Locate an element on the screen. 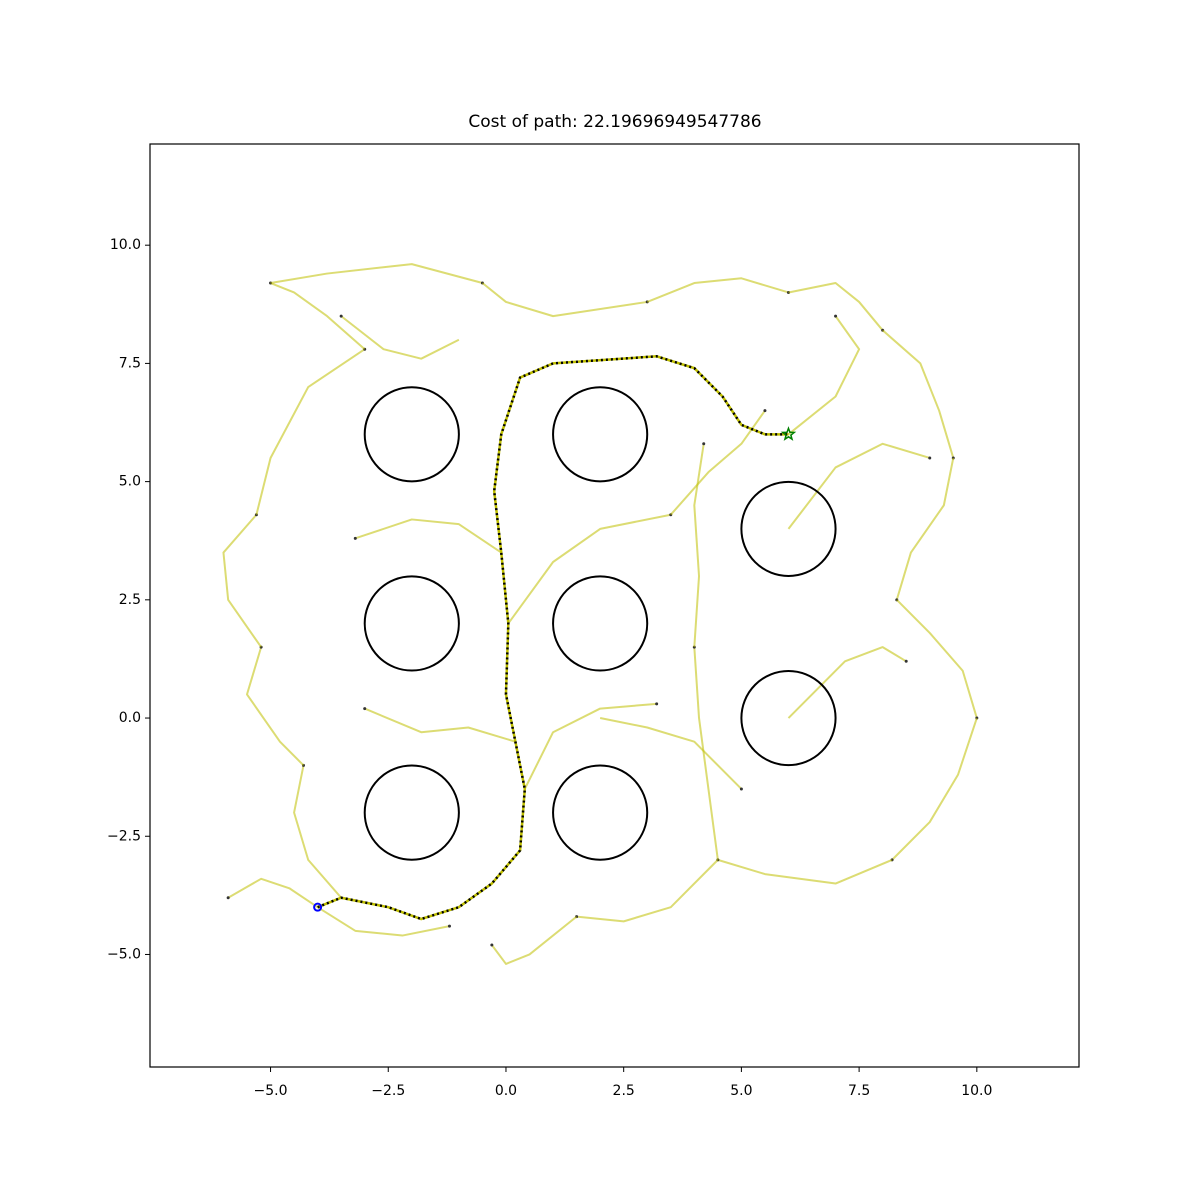 The width and height of the screenshot is (1200, 1204). y-tick-label: 0.0 is located at coordinates (130, 718).